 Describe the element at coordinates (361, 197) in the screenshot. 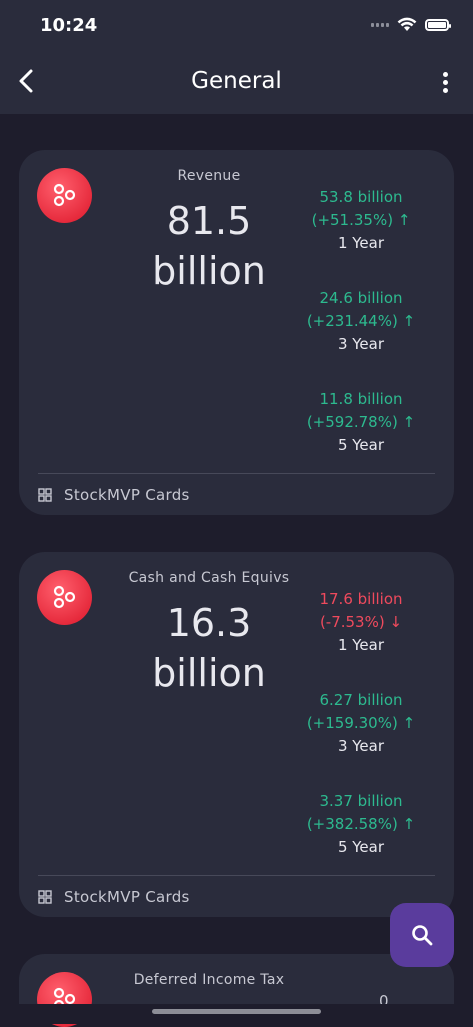

I see `stat-amount: 53.8 billion` at that location.